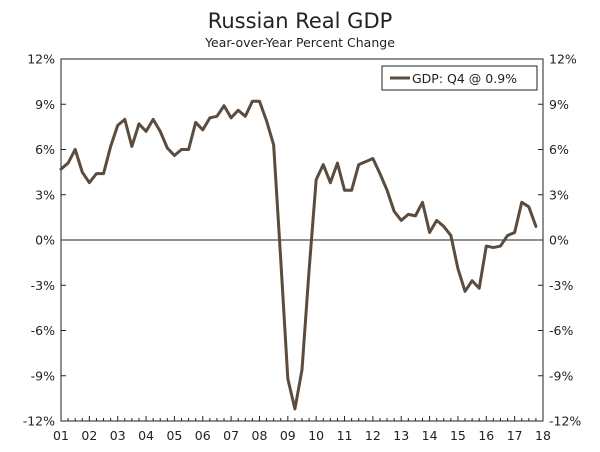  Describe the element at coordinates (146, 435) in the screenshot. I see `x-tick-label: 04` at that location.